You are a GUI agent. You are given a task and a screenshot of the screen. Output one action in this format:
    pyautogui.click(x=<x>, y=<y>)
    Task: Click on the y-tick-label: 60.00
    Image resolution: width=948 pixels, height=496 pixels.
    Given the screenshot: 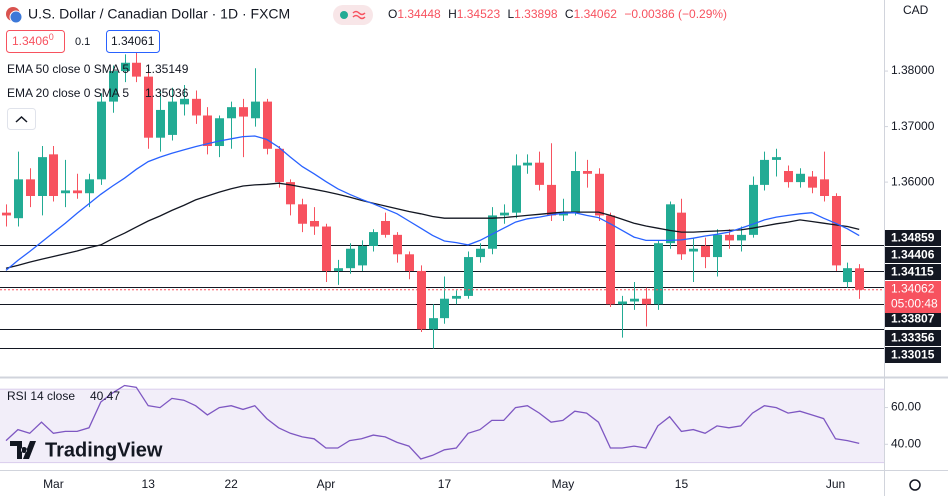 What is the action you would take?
    pyautogui.click(x=906, y=407)
    